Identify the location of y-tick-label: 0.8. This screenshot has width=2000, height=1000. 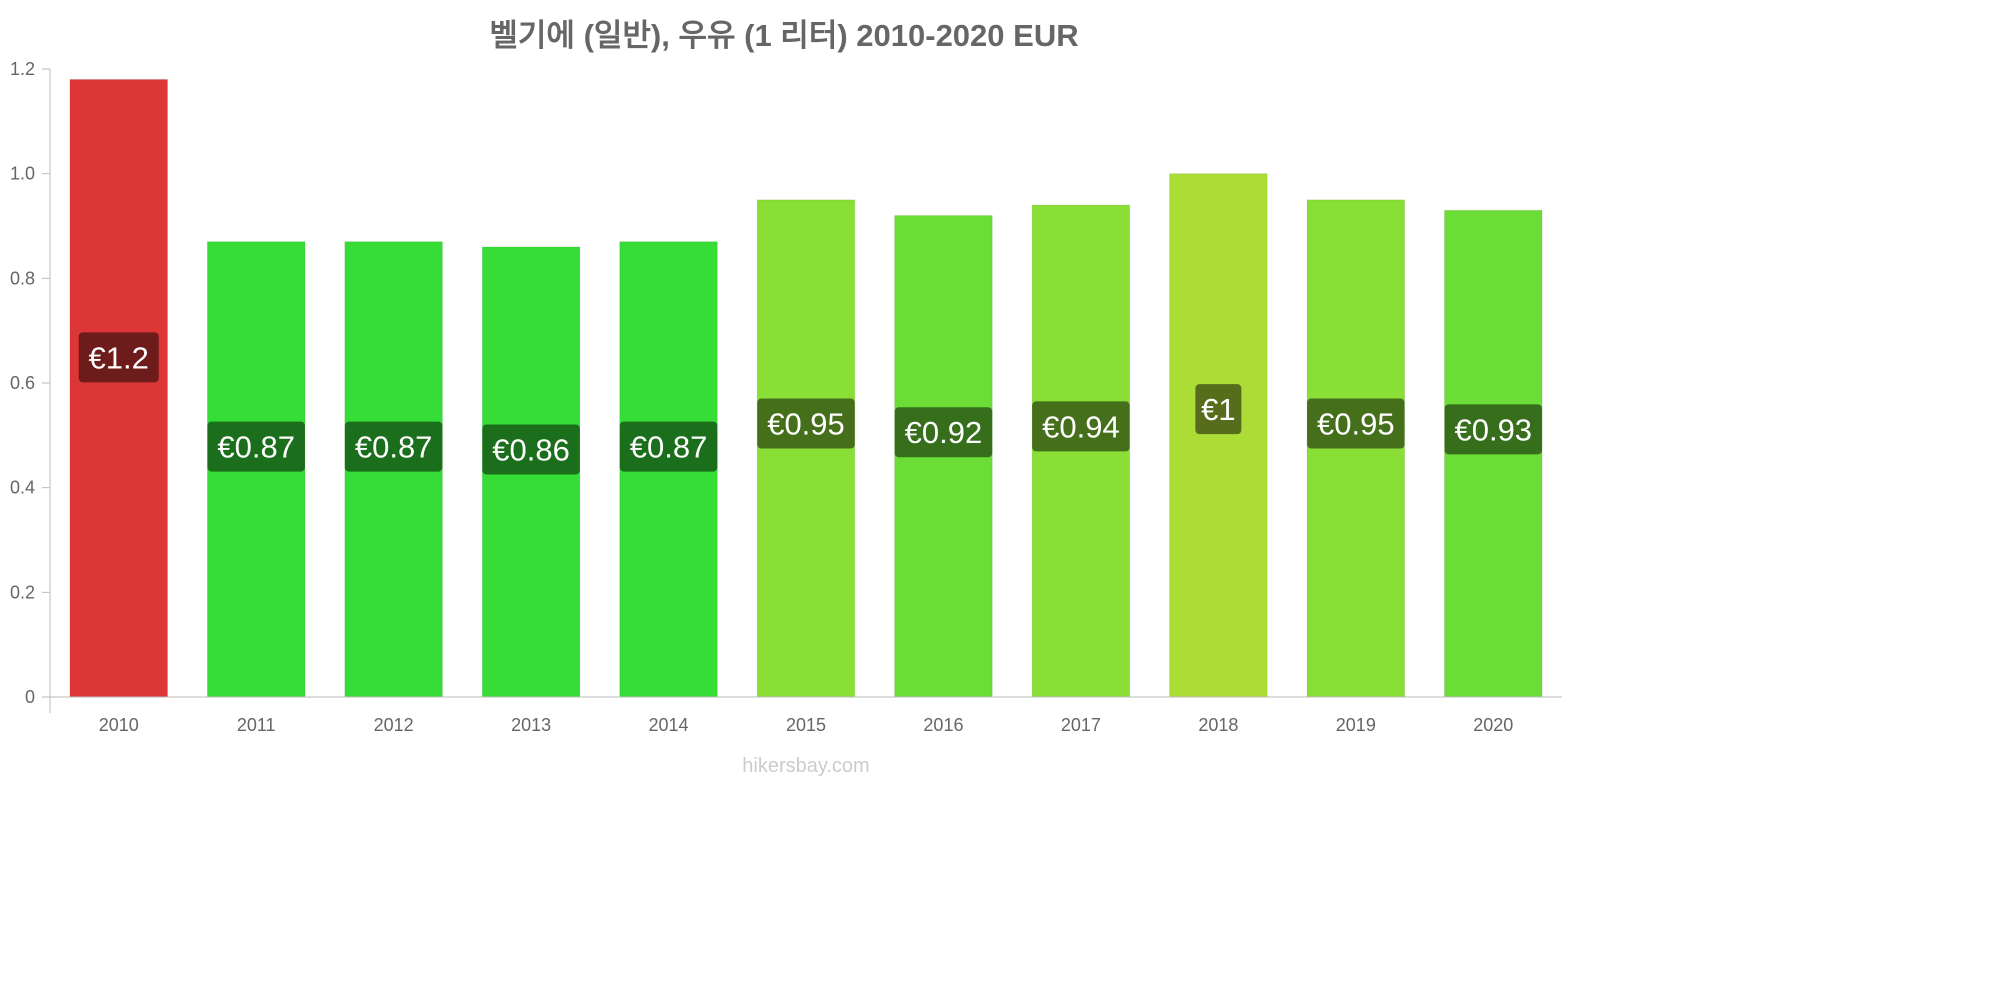
(22, 278).